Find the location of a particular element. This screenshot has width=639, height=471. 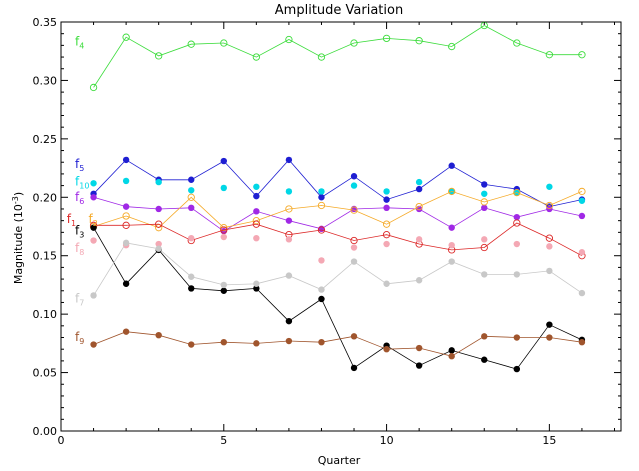

y-tick-label: 0.25 is located at coordinates (45, 139).